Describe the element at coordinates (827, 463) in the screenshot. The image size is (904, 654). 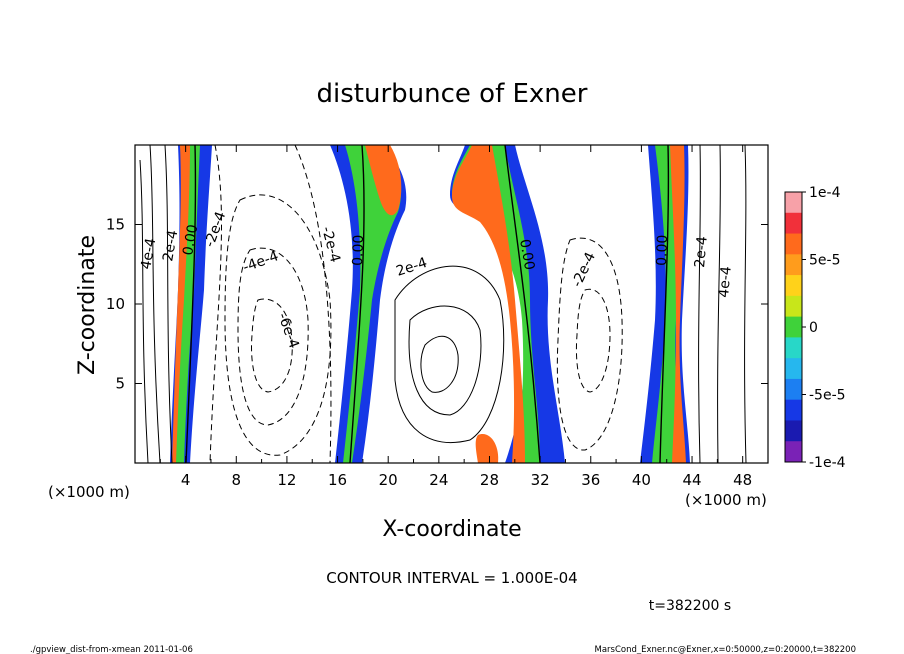
I see `colorbar-tick-label: -1e-4` at that location.